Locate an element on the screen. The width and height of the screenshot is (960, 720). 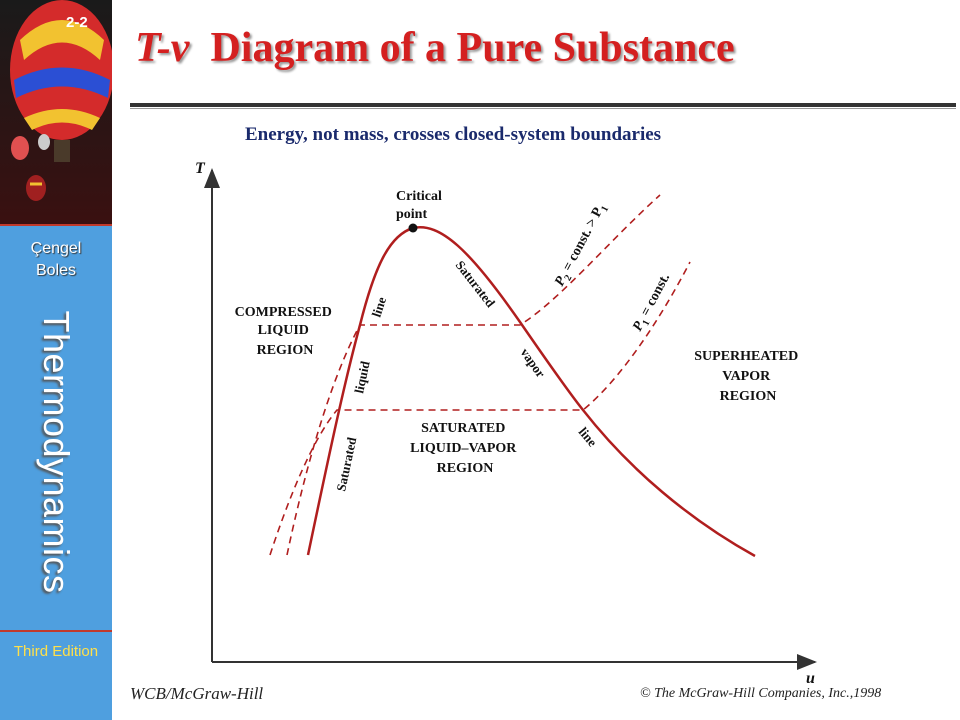
sat-liquid-word-line: line is located at coordinates (379, 307).